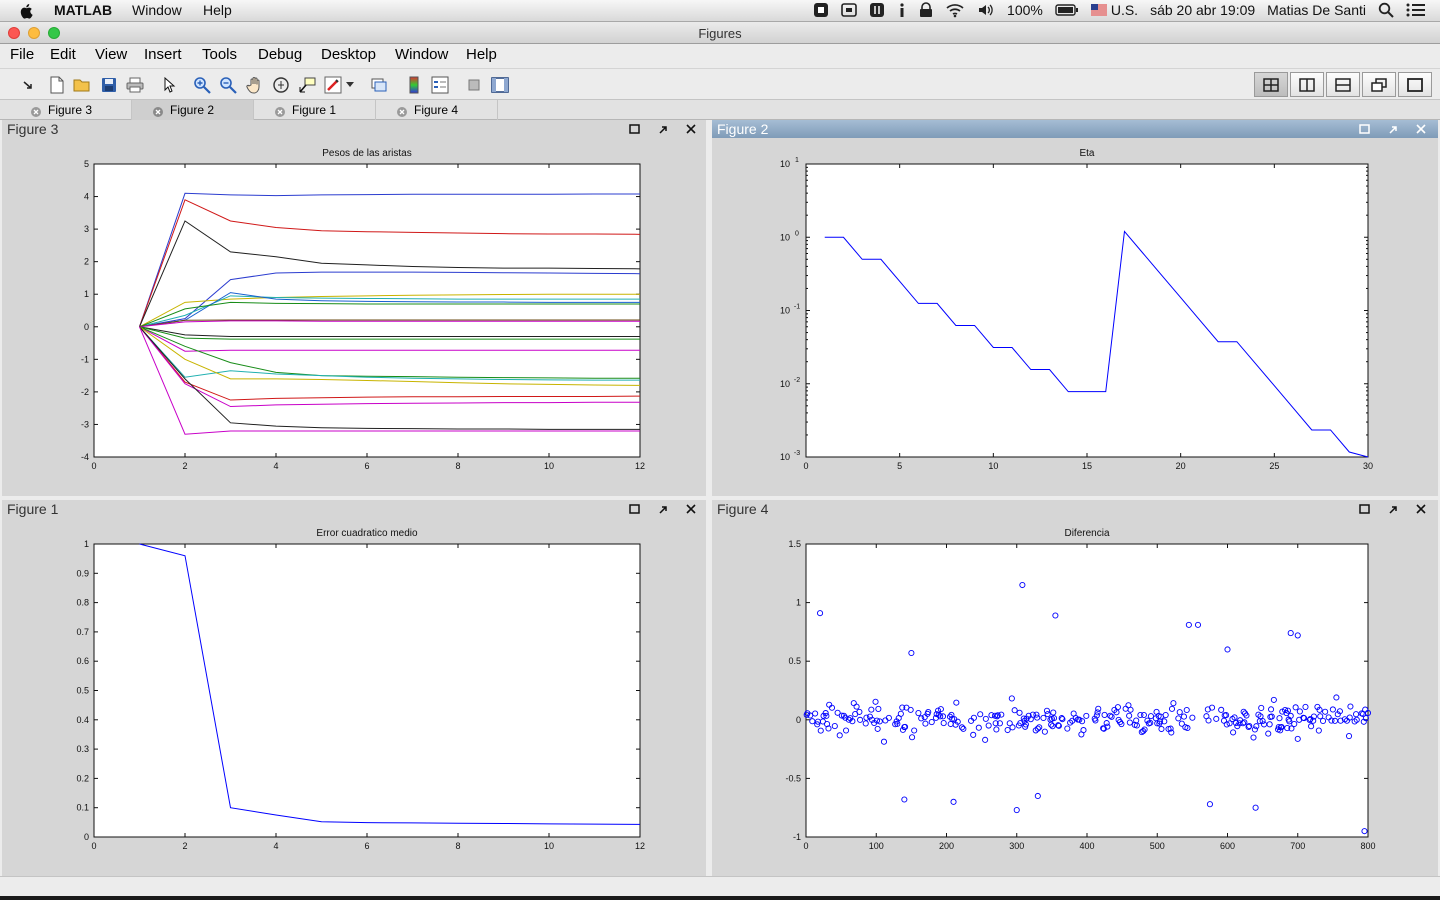 The width and height of the screenshot is (1440, 900). I want to click on menu-view: View, so click(111, 54).